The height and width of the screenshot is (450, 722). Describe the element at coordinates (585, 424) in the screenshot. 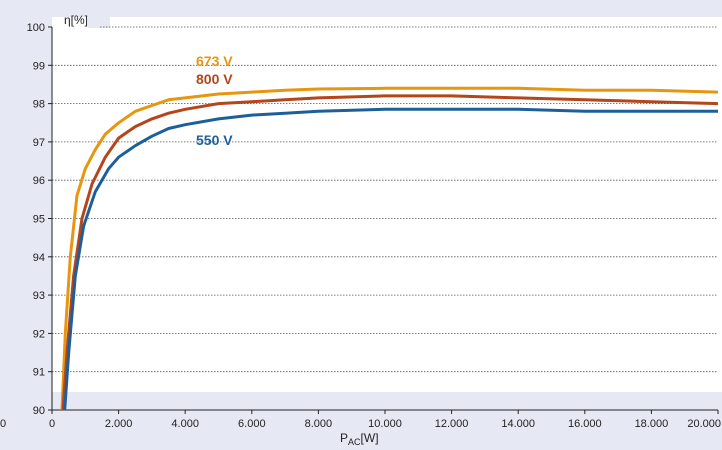

I see `x-tick-label: 16.000` at that location.